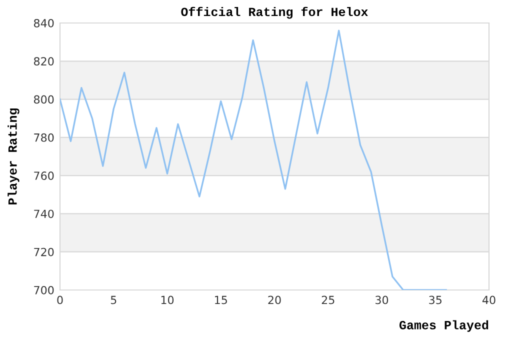 The height and width of the screenshot is (340, 510). I want to click on x-tick-label: 40, so click(489, 300).